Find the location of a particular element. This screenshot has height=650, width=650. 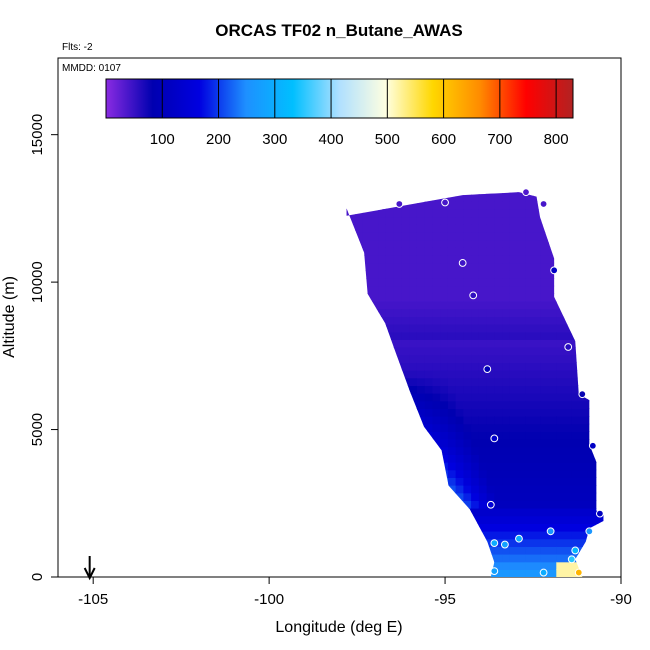

observation-point is located at coordinates (519, 538).